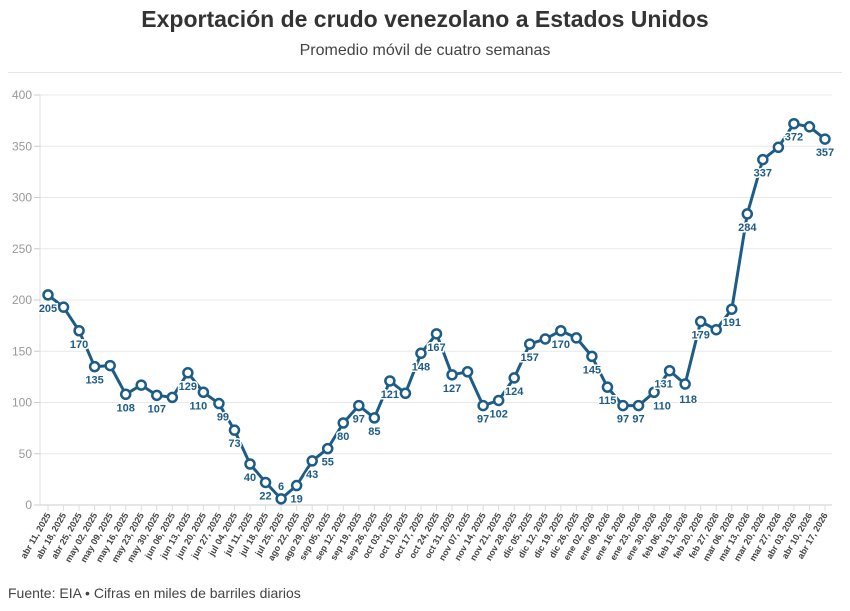 This screenshot has width=850, height=611. What do you see at coordinates (250, 478) in the screenshot?
I see `data-label: 40` at bounding box center [250, 478].